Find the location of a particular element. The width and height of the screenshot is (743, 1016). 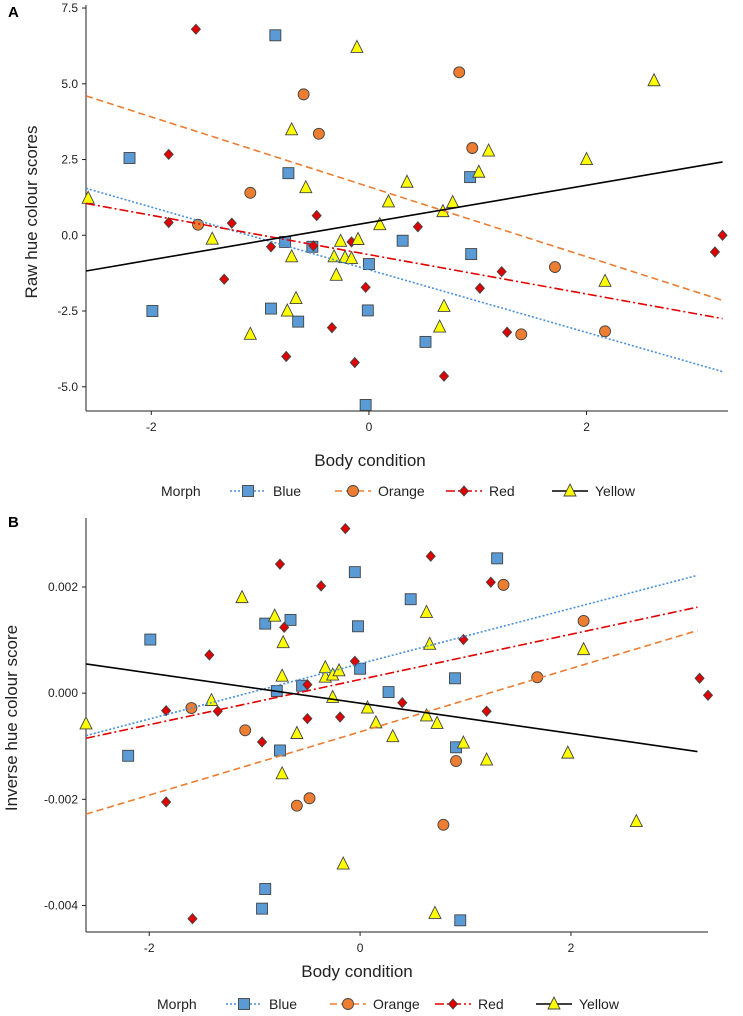

panel-a-x-axis-label: Body condition is located at coordinates (370, 460).